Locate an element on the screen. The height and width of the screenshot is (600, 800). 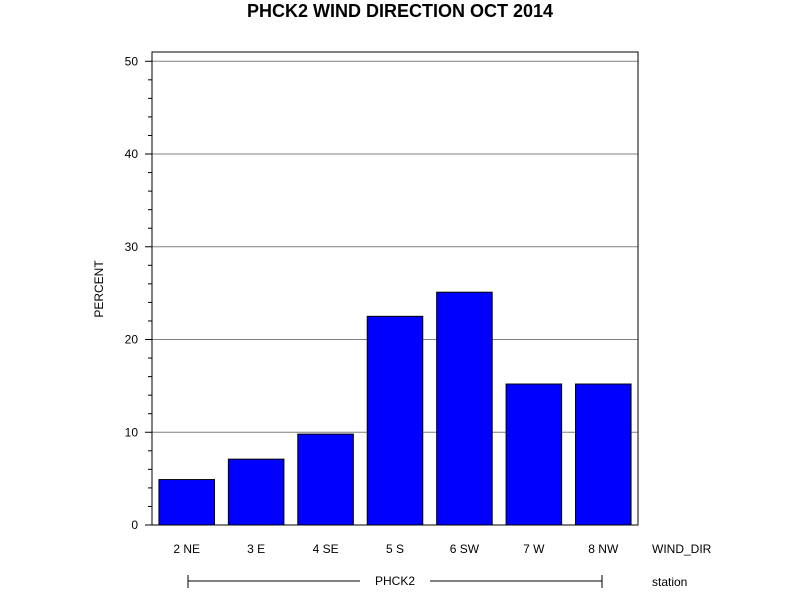
y-axis: 0 10 20 30 40 50 is located at coordinates (138, 293).